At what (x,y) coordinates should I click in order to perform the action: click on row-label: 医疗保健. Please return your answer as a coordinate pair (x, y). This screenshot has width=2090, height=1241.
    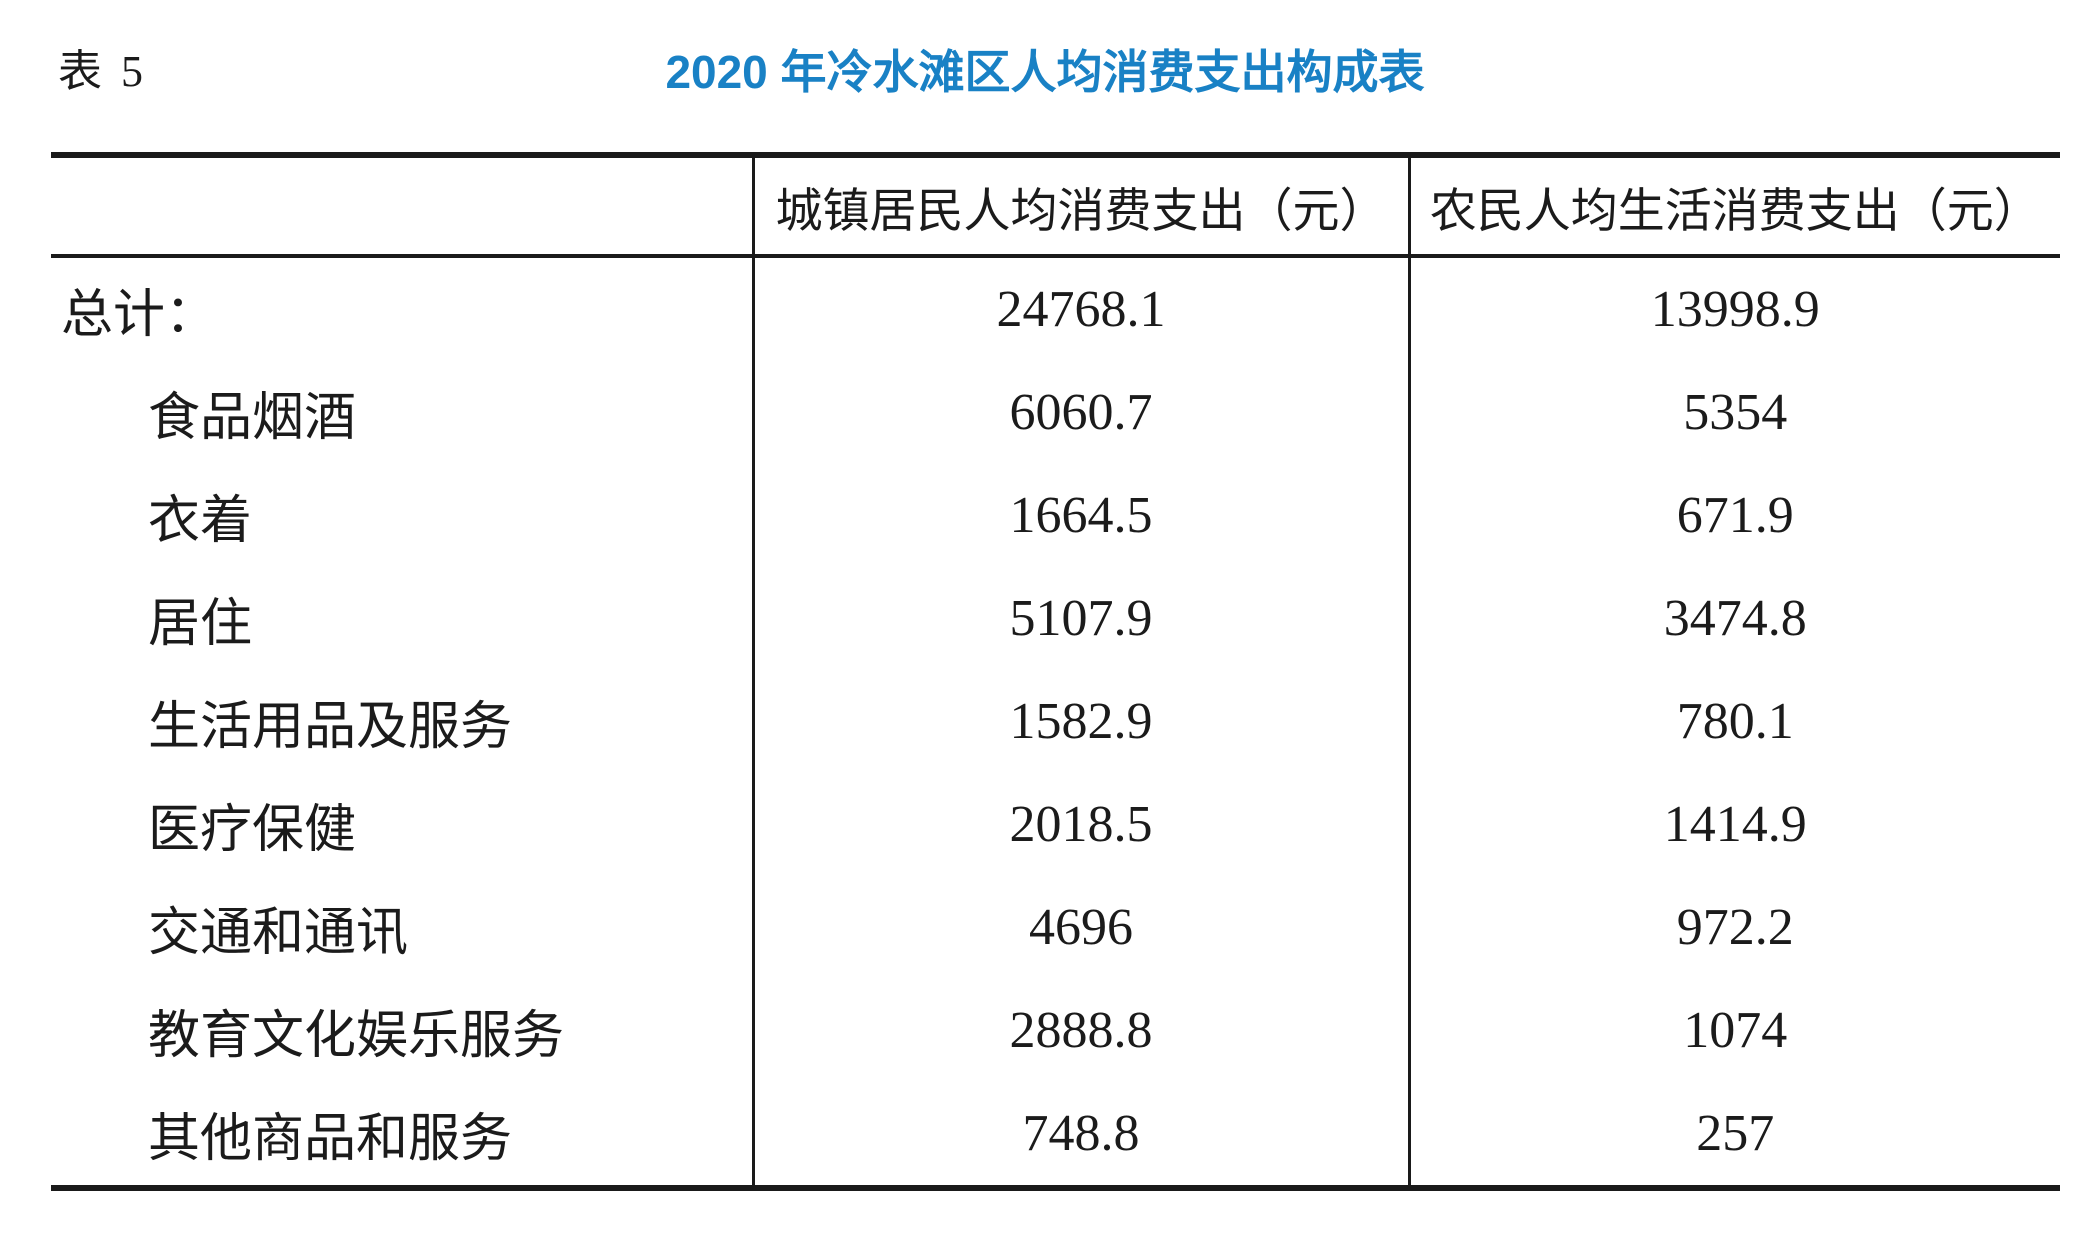
    Looking at the image, I should click on (252, 830).